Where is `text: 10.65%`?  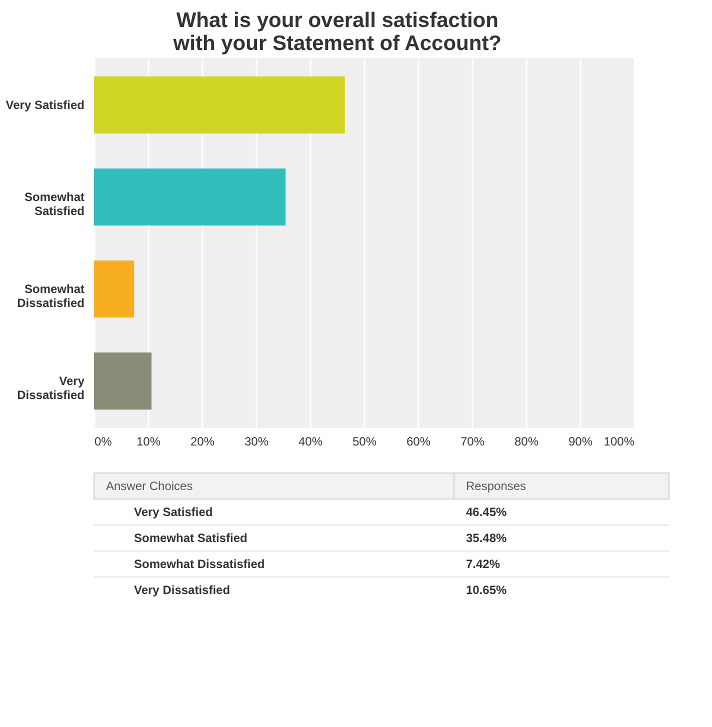
text: 10.65% is located at coordinates (487, 590).